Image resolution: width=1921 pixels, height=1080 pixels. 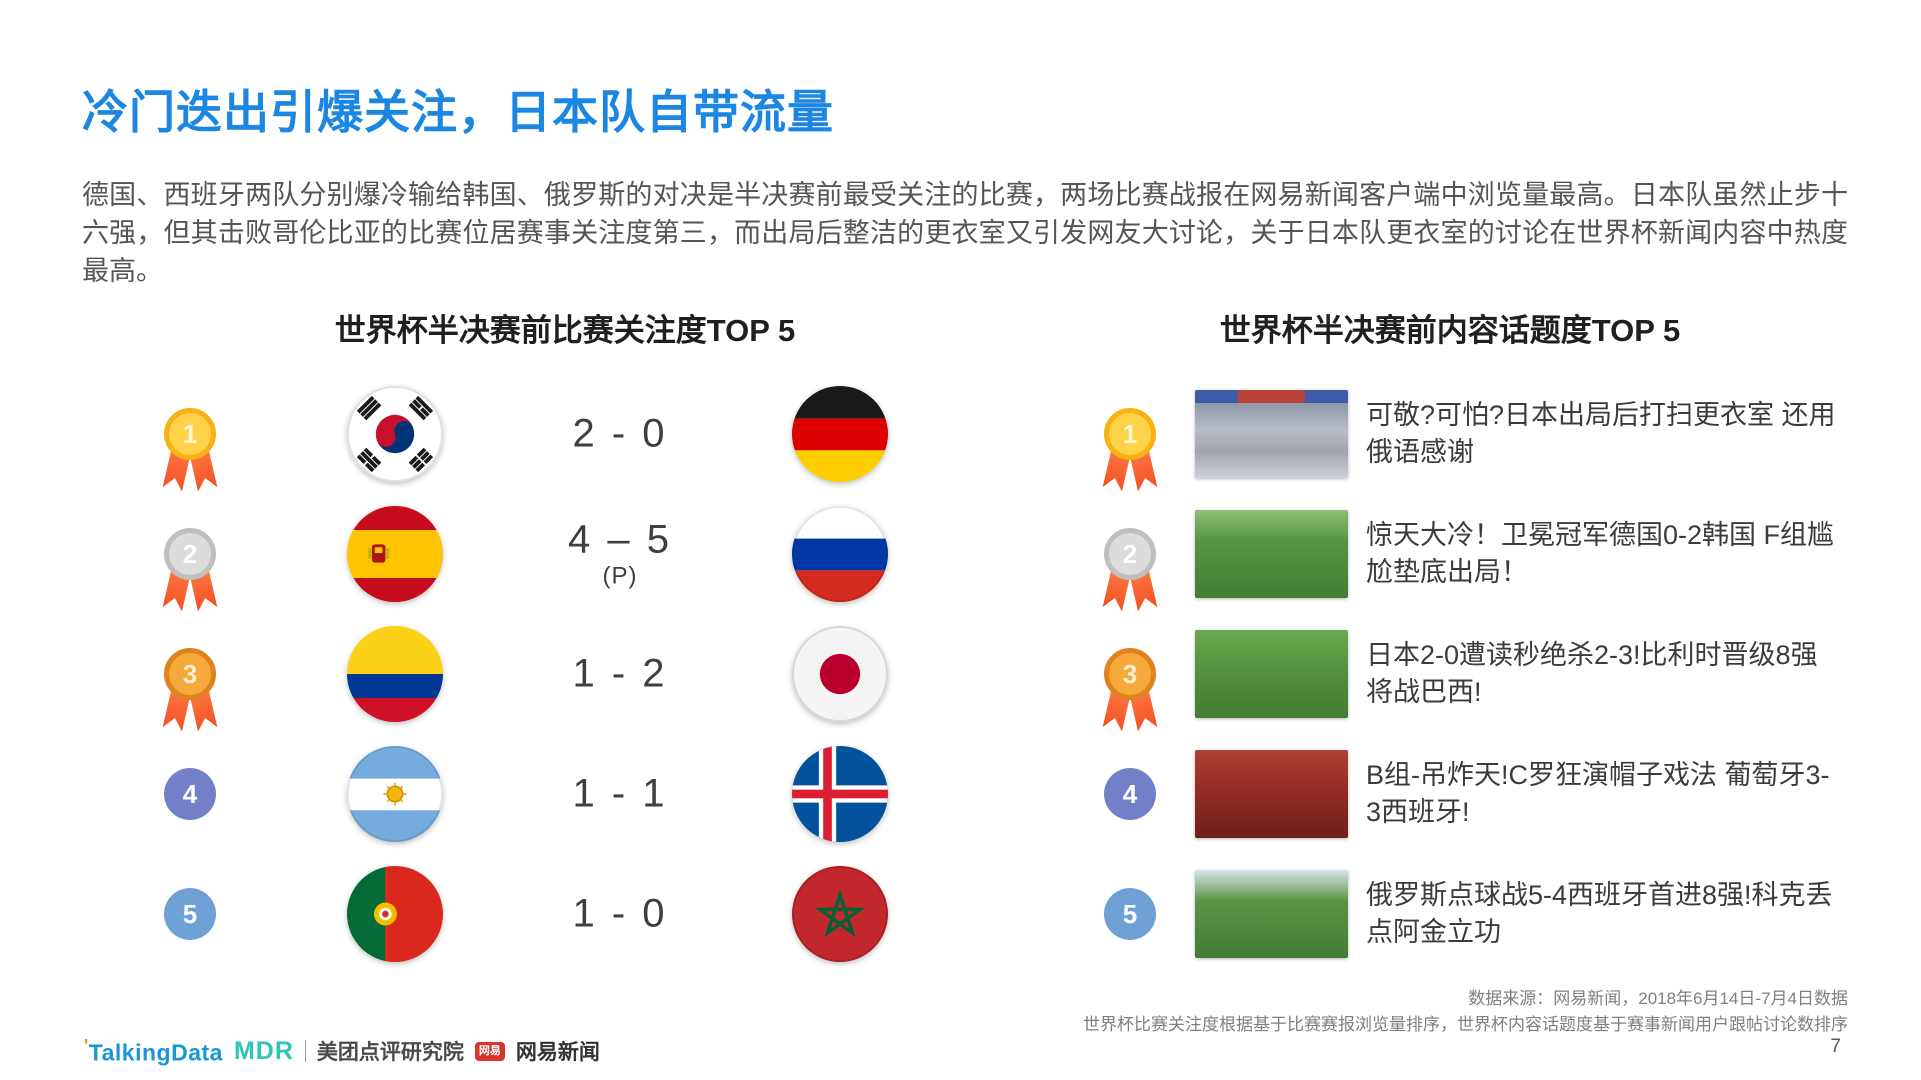 I want to click on match-row: 2 4 – 5 (P), so click(x=490, y=554).